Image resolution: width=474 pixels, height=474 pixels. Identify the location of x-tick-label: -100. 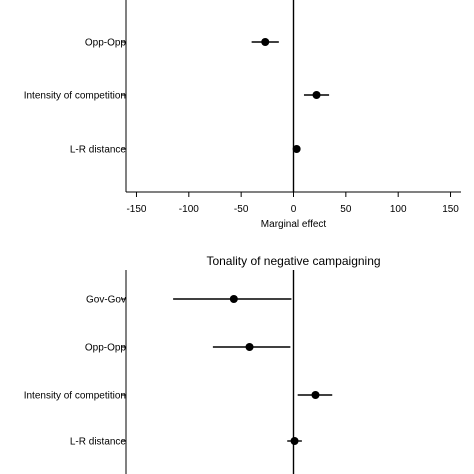
(189, 209).